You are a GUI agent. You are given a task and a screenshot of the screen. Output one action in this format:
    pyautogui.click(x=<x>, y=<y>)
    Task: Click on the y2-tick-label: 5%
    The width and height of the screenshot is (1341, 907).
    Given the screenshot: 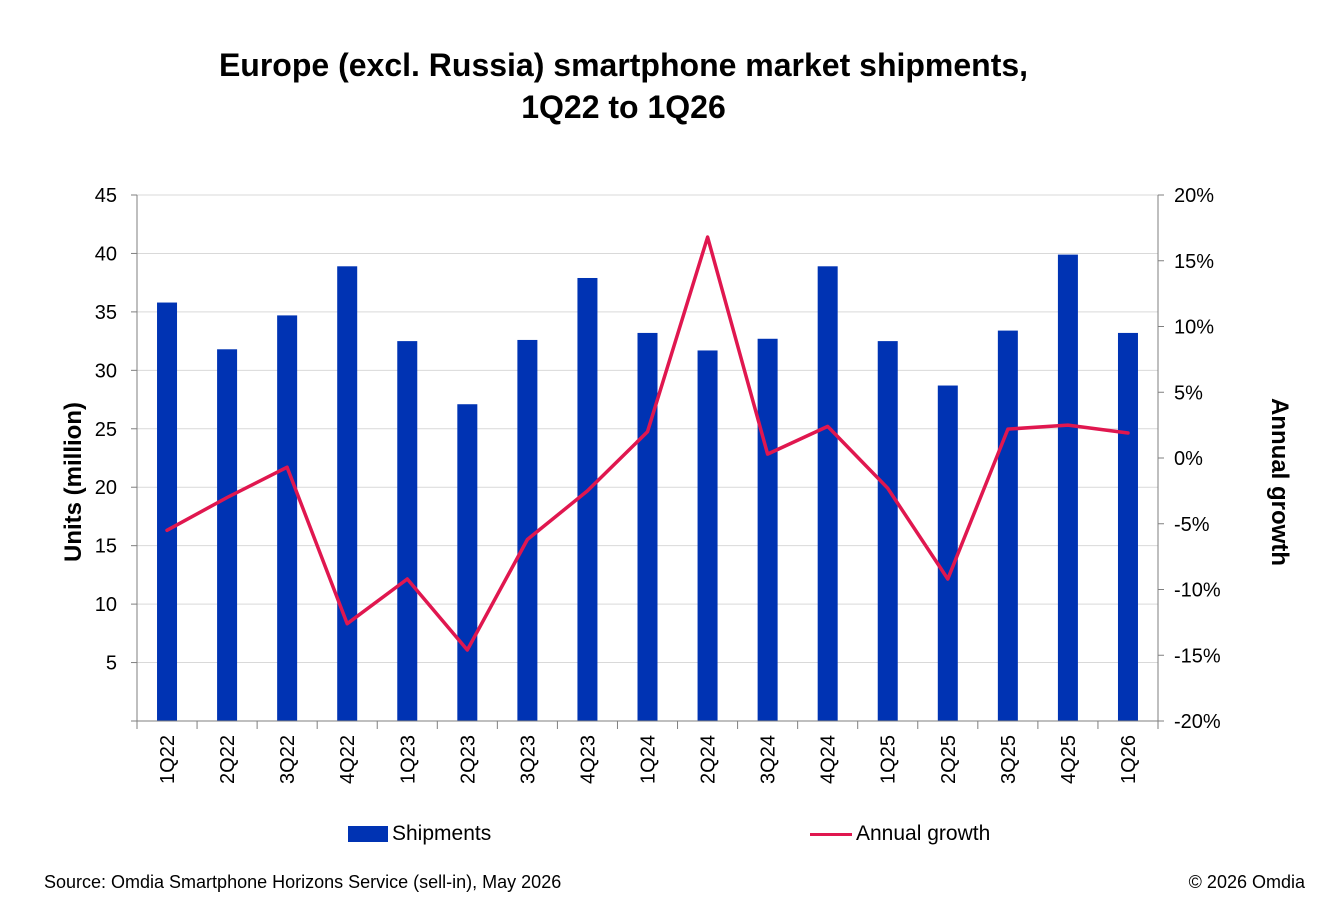 What is the action you would take?
    pyautogui.click(x=1188, y=393)
    